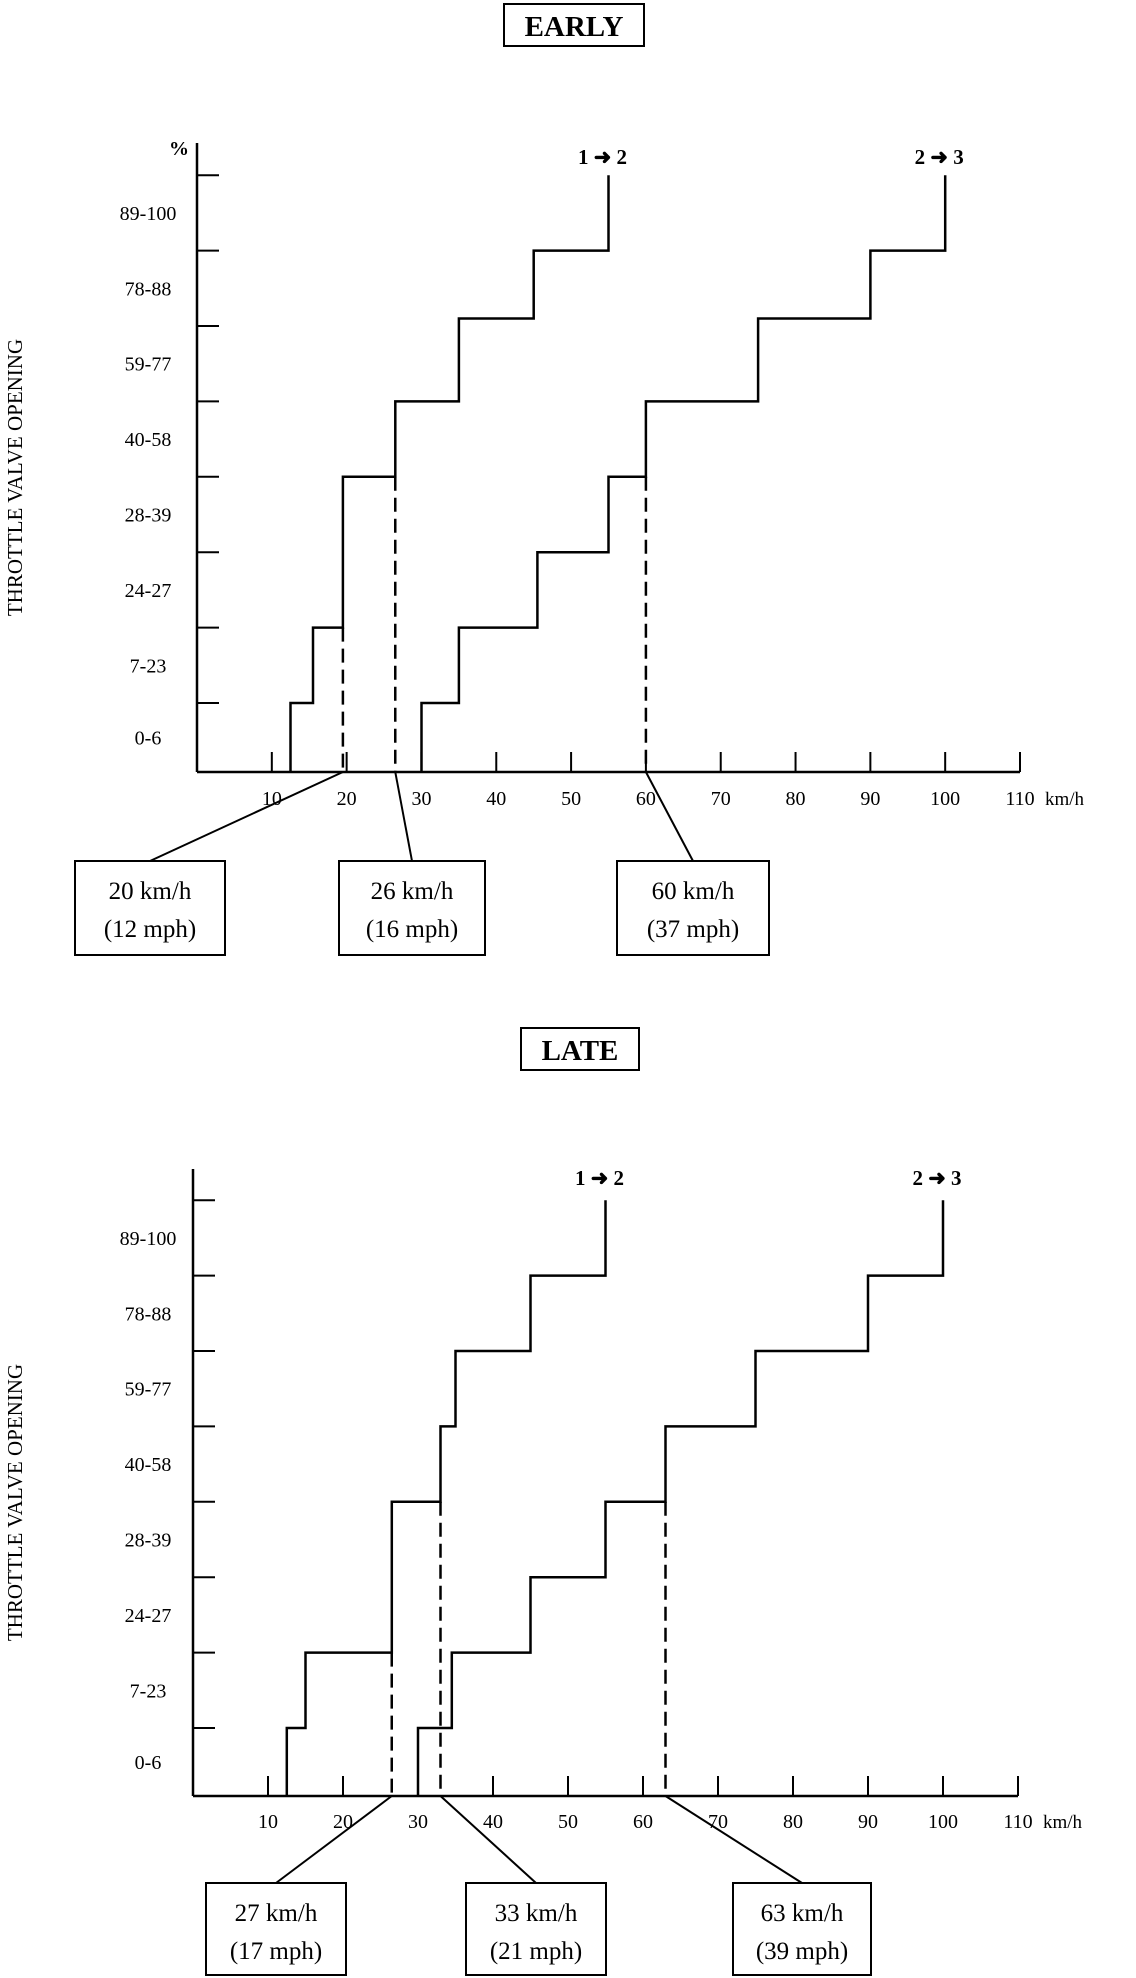 This screenshot has width=1136, height=1978. I want to click on callout-speed-mph: (39 mph), so click(802, 1951).